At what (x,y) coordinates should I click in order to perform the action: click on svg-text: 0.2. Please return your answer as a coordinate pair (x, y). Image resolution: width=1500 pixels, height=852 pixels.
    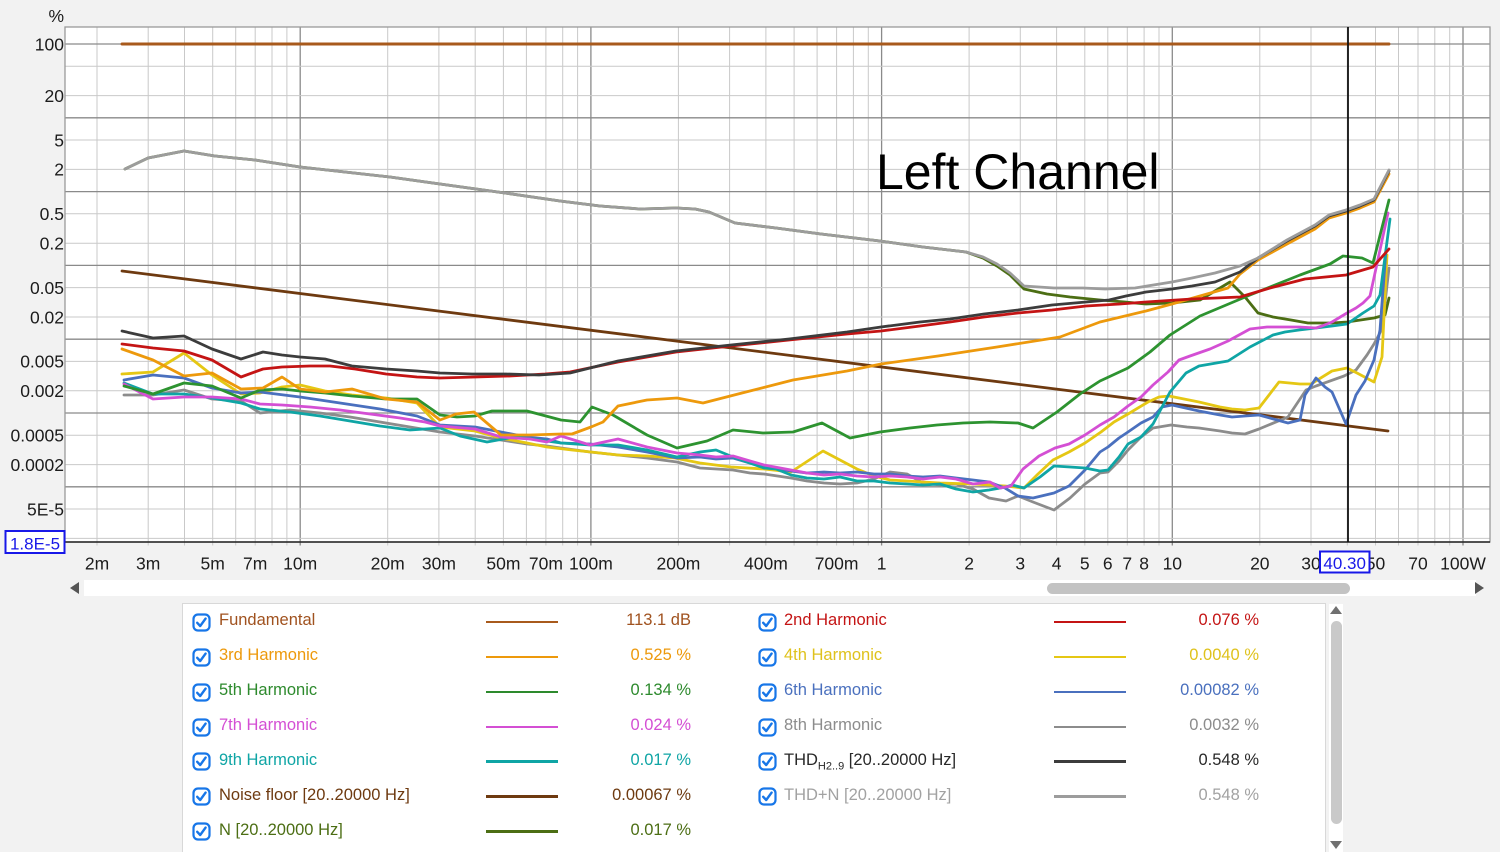
    Looking at the image, I should click on (52, 244).